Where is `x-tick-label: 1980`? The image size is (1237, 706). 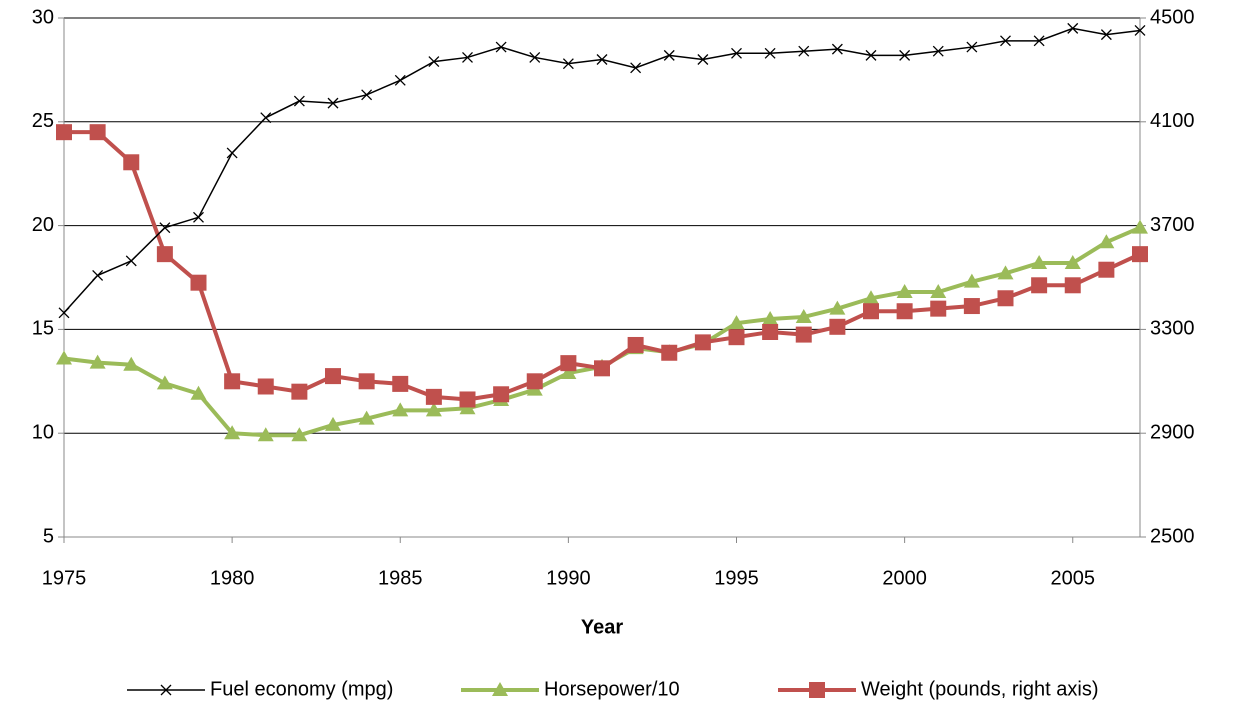 x-tick-label: 1980 is located at coordinates (232, 578).